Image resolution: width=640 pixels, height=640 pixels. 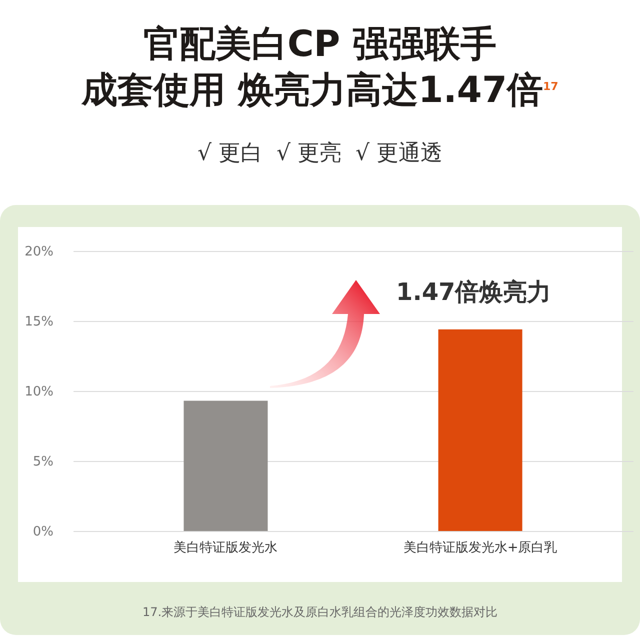 What do you see at coordinates (320, 612) in the screenshot?
I see `text: 17.来源于美白特证版发光水及原白水乳组合的光泽度功效数据对比` at bounding box center [320, 612].